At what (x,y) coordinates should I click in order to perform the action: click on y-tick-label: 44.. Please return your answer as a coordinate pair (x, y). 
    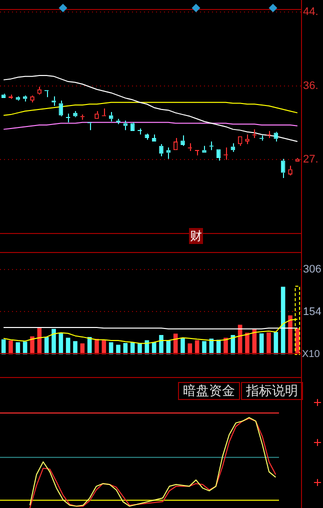
    Looking at the image, I should click on (310, 12).